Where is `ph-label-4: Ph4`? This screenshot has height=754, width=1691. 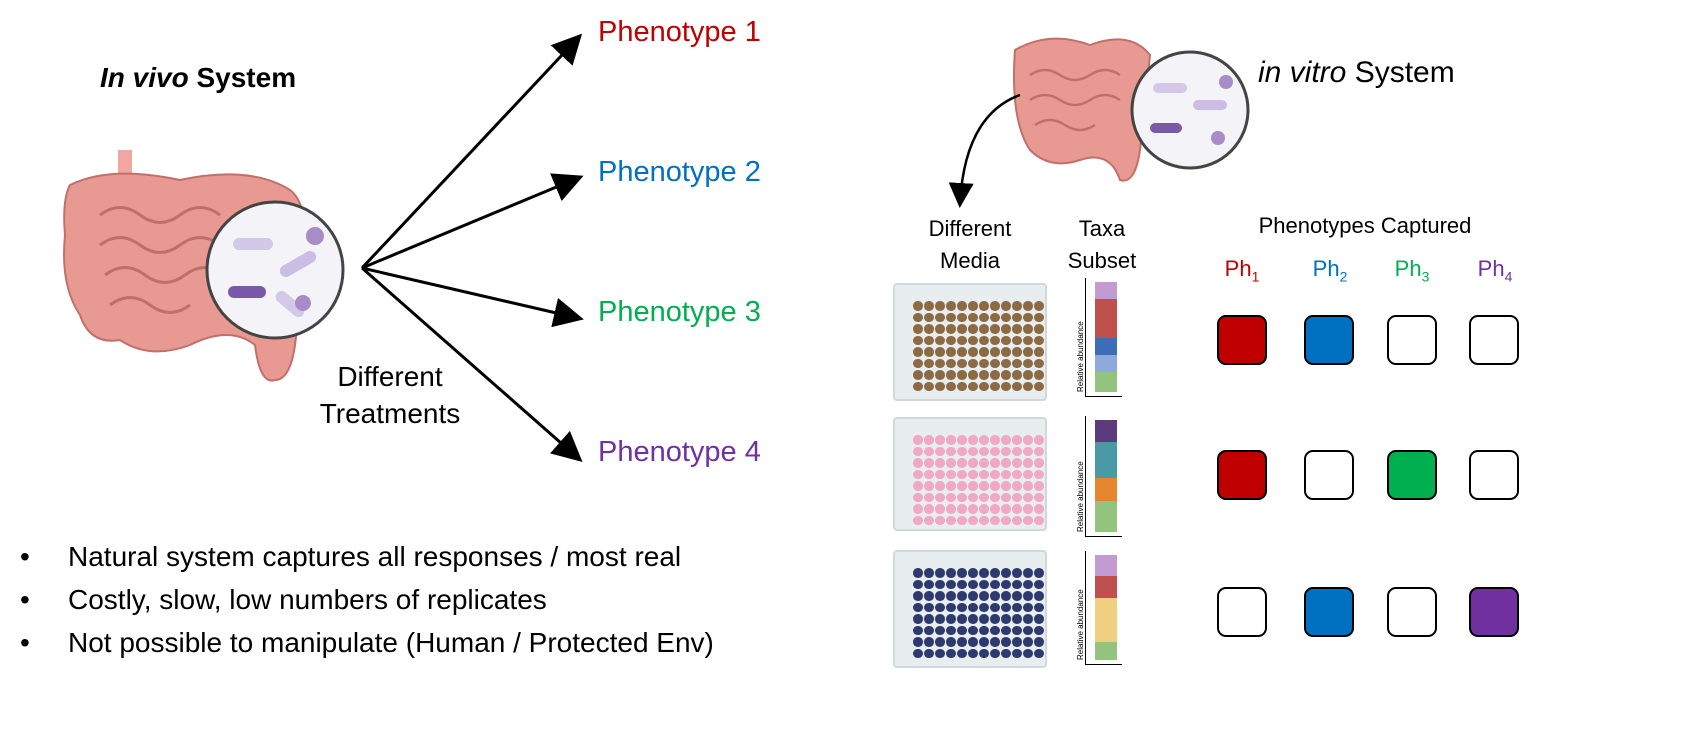 ph-label-4: Ph4 is located at coordinates (1495, 270).